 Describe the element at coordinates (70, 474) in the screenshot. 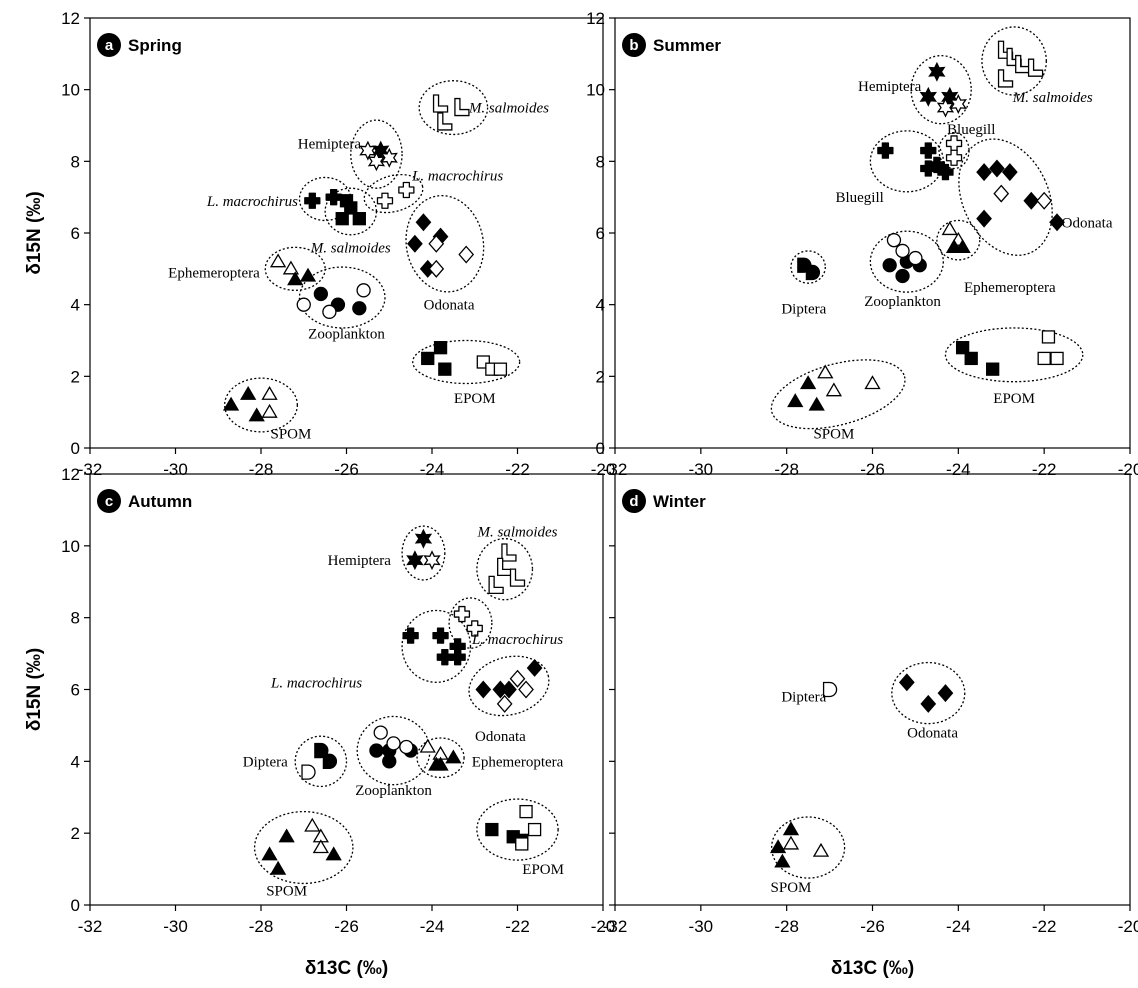

I see `y-tick-label: 12` at that location.